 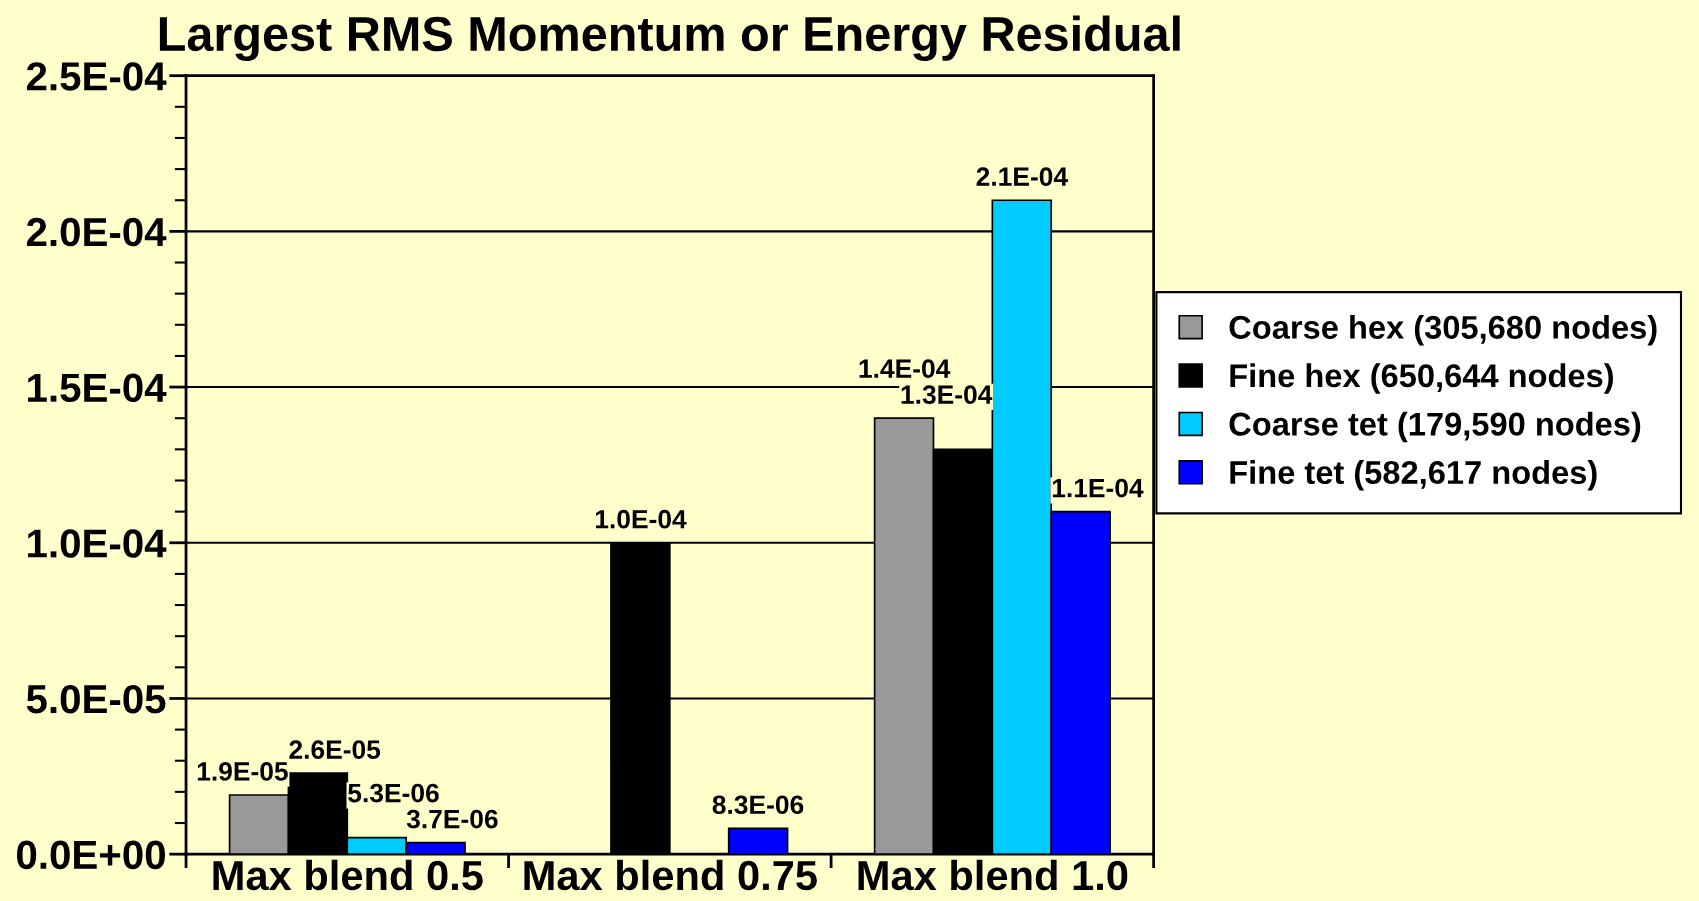 What do you see at coordinates (670, 875) in the screenshot?
I see `x-tick-label: Max blend 0.75` at bounding box center [670, 875].